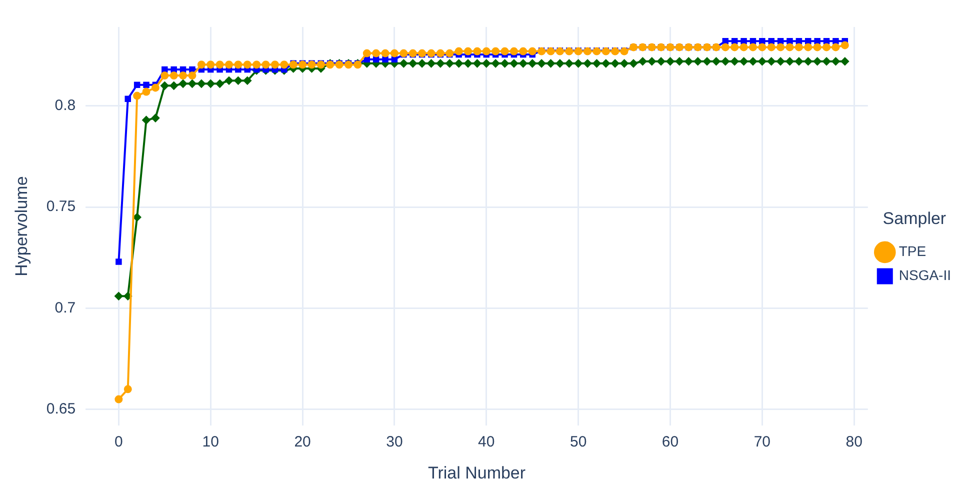 This screenshot has width=979, height=496. I want to click on x-axis-title: Trial Number, so click(477, 472).